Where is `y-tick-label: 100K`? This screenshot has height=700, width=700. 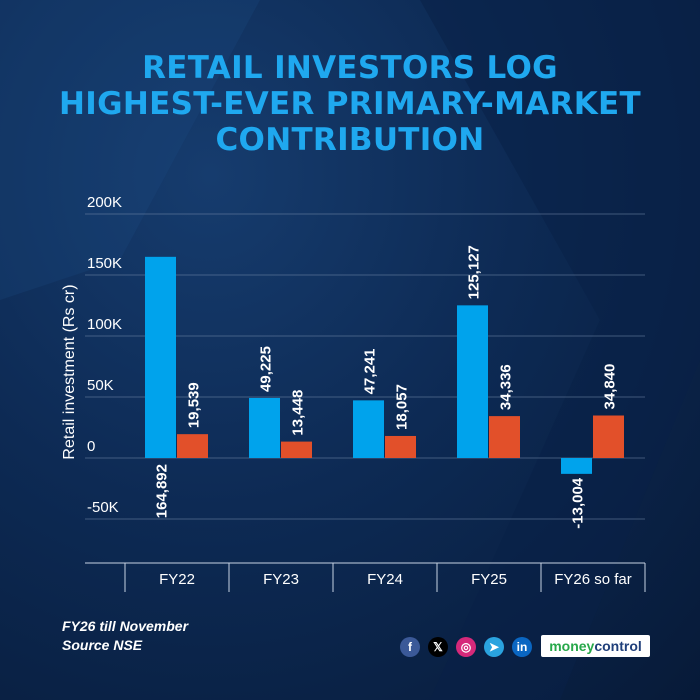 y-tick-label: 100K is located at coordinates (104, 324).